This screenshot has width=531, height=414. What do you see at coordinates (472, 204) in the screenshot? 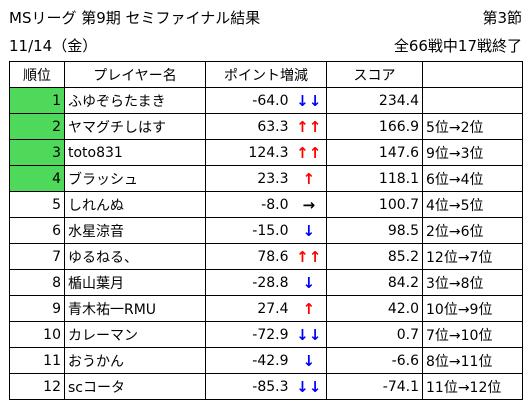
I see `rank-change-cell: 4位→5位` at bounding box center [472, 204].